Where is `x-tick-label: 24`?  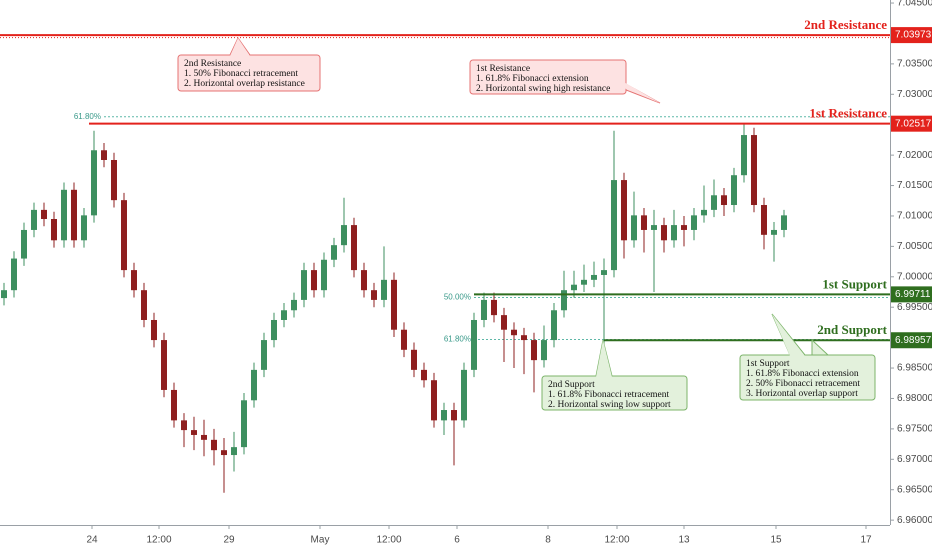
x-tick-label: 24 is located at coordinates (92, 540).